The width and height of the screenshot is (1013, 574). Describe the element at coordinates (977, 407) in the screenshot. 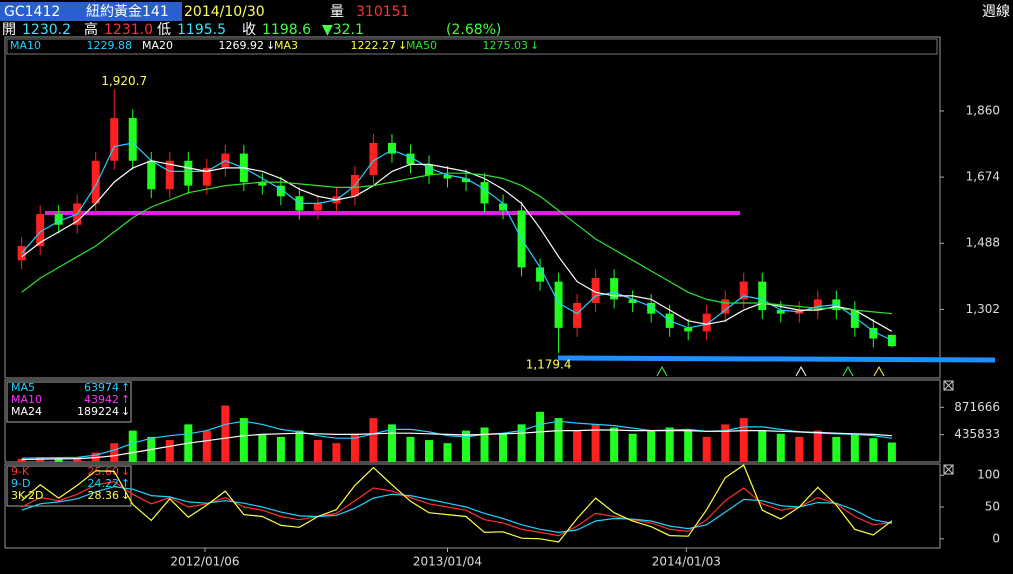

I see `y-tick-label: 871666` at that location.